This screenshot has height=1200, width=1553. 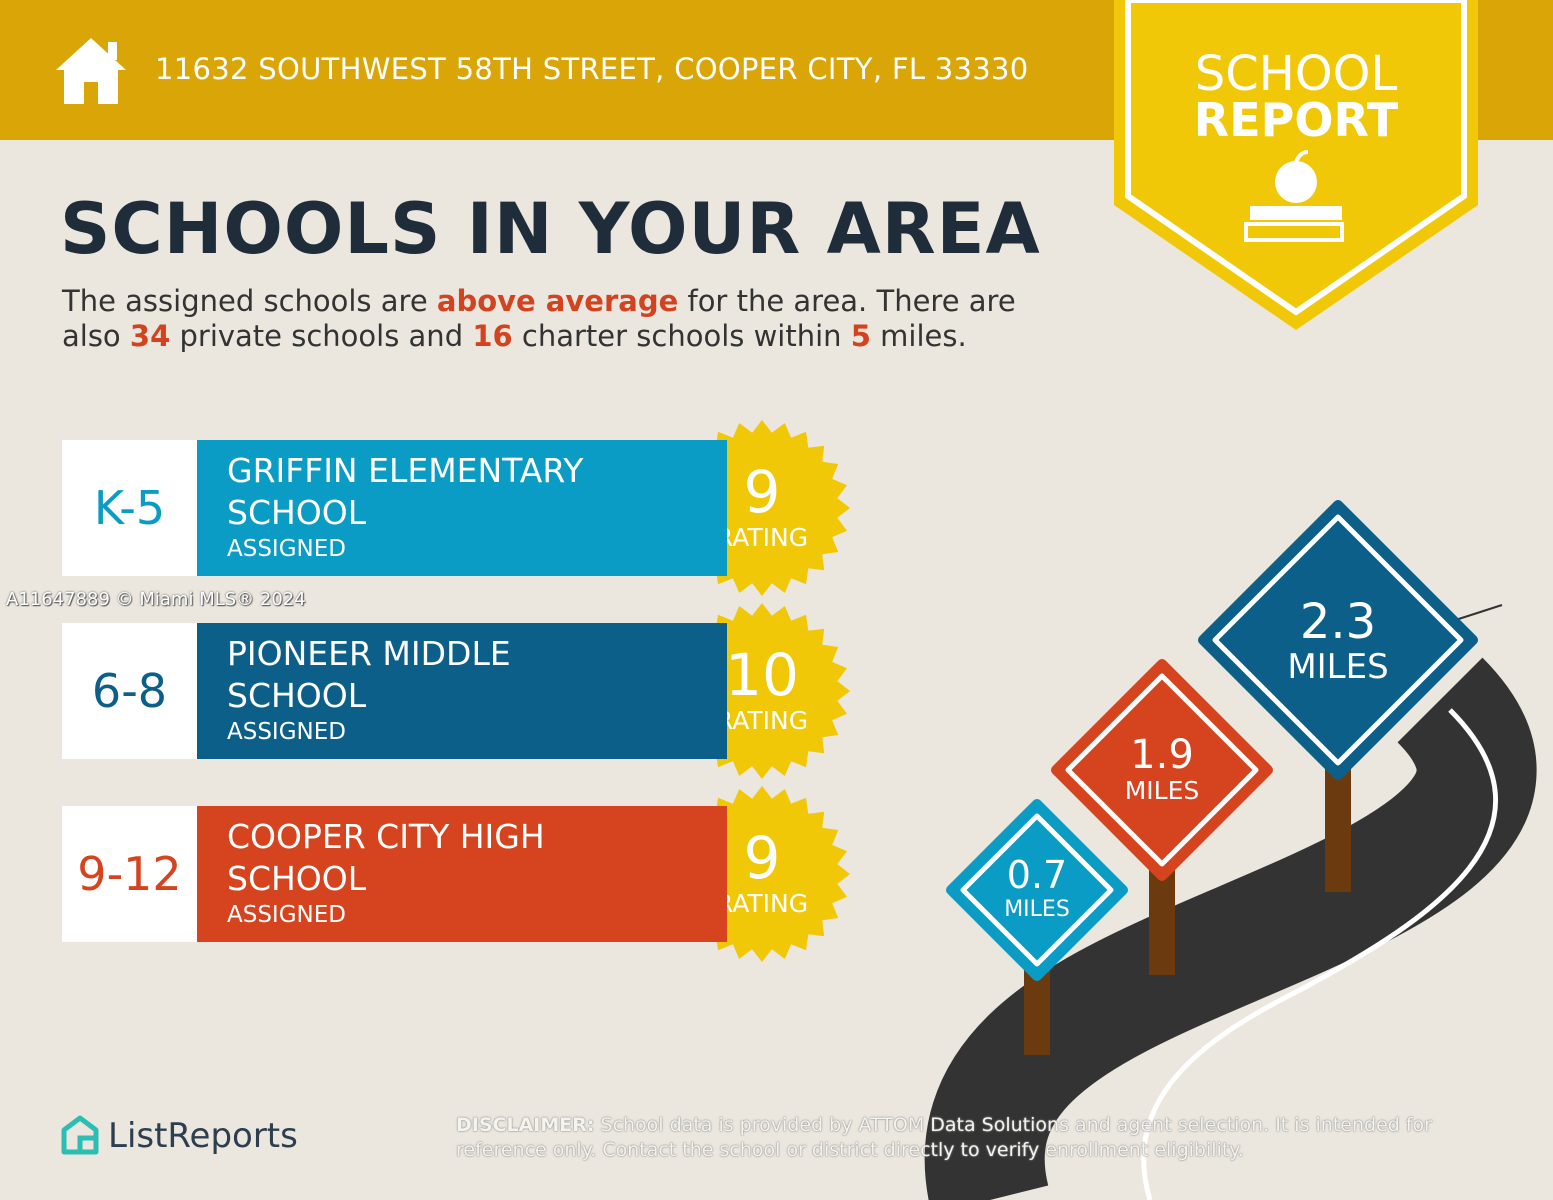 I want to click on intro-highlight: above average, so click(x=557, y=301).